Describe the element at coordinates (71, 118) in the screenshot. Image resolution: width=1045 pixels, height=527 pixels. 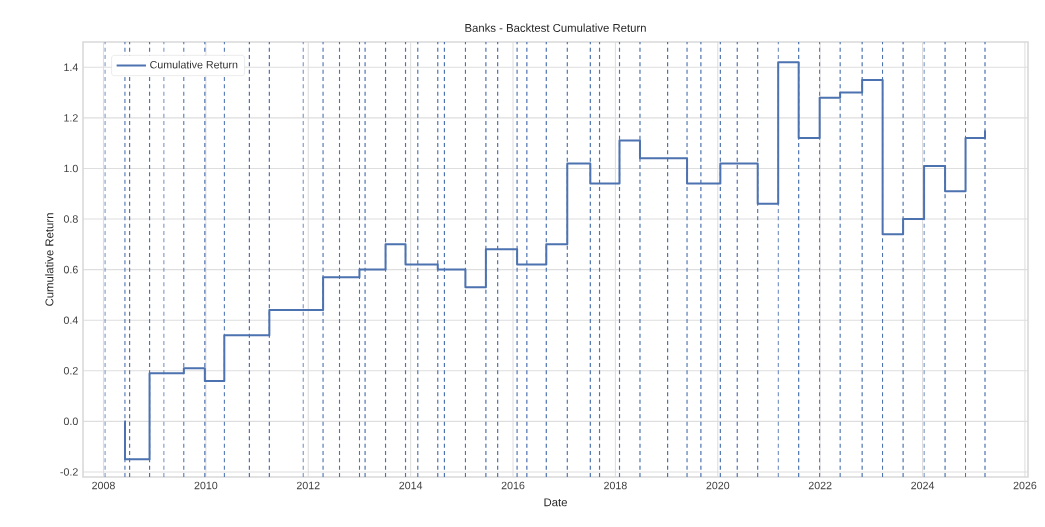
I see `y-tick-label: 1.2` at that location.